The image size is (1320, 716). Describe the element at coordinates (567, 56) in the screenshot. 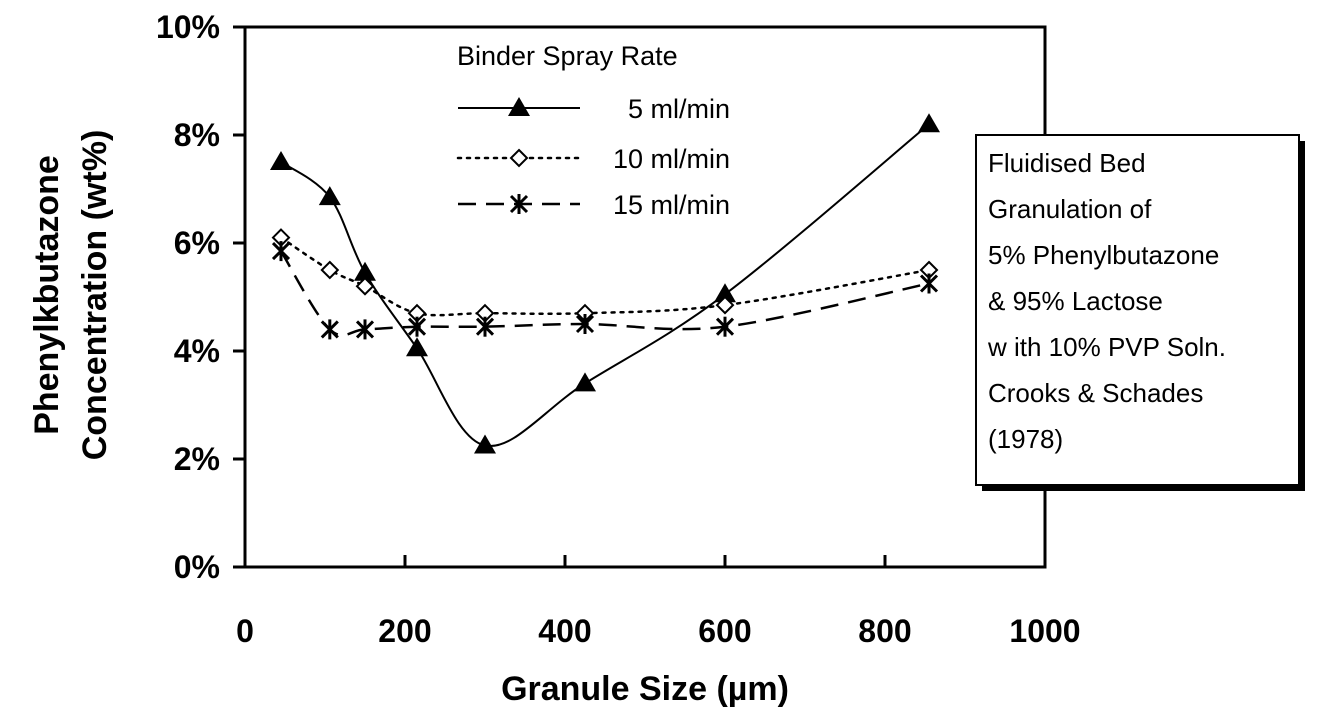

I see `legend-title: Binder Spray Rate` at that location.